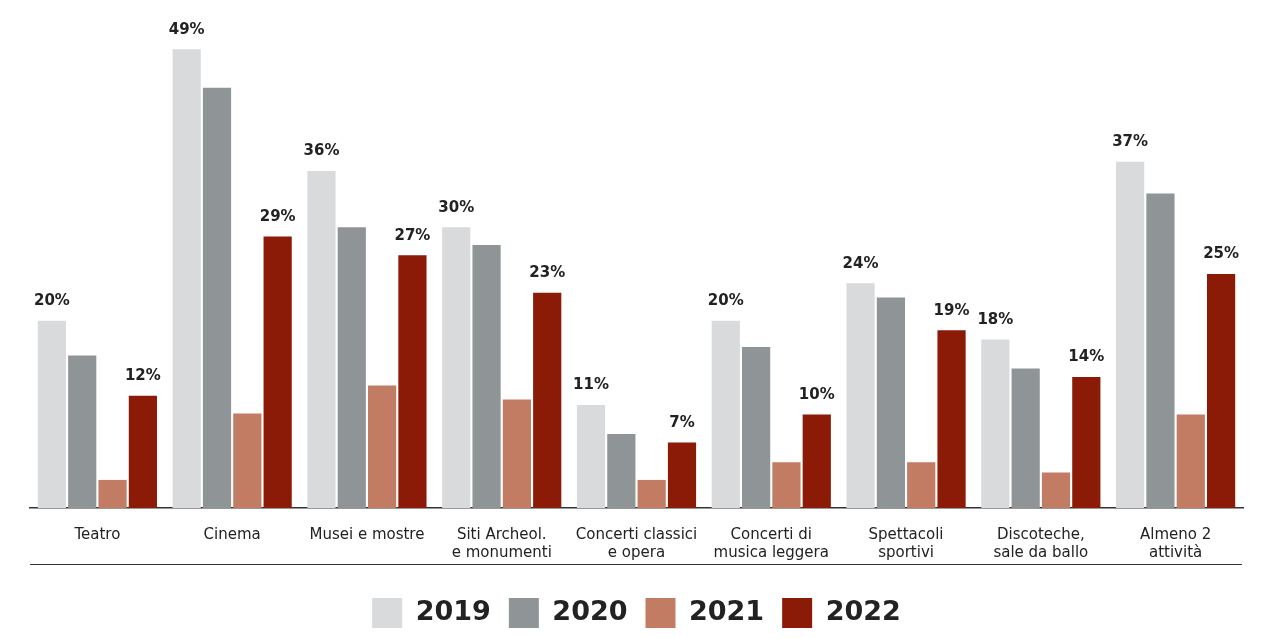 This screenshot has height=638, width=1275. What do you see at coordinates (367, 533) in the screenshot?
I see `x-tick-label: Musei e mostre` at bounding box center [367, 533].